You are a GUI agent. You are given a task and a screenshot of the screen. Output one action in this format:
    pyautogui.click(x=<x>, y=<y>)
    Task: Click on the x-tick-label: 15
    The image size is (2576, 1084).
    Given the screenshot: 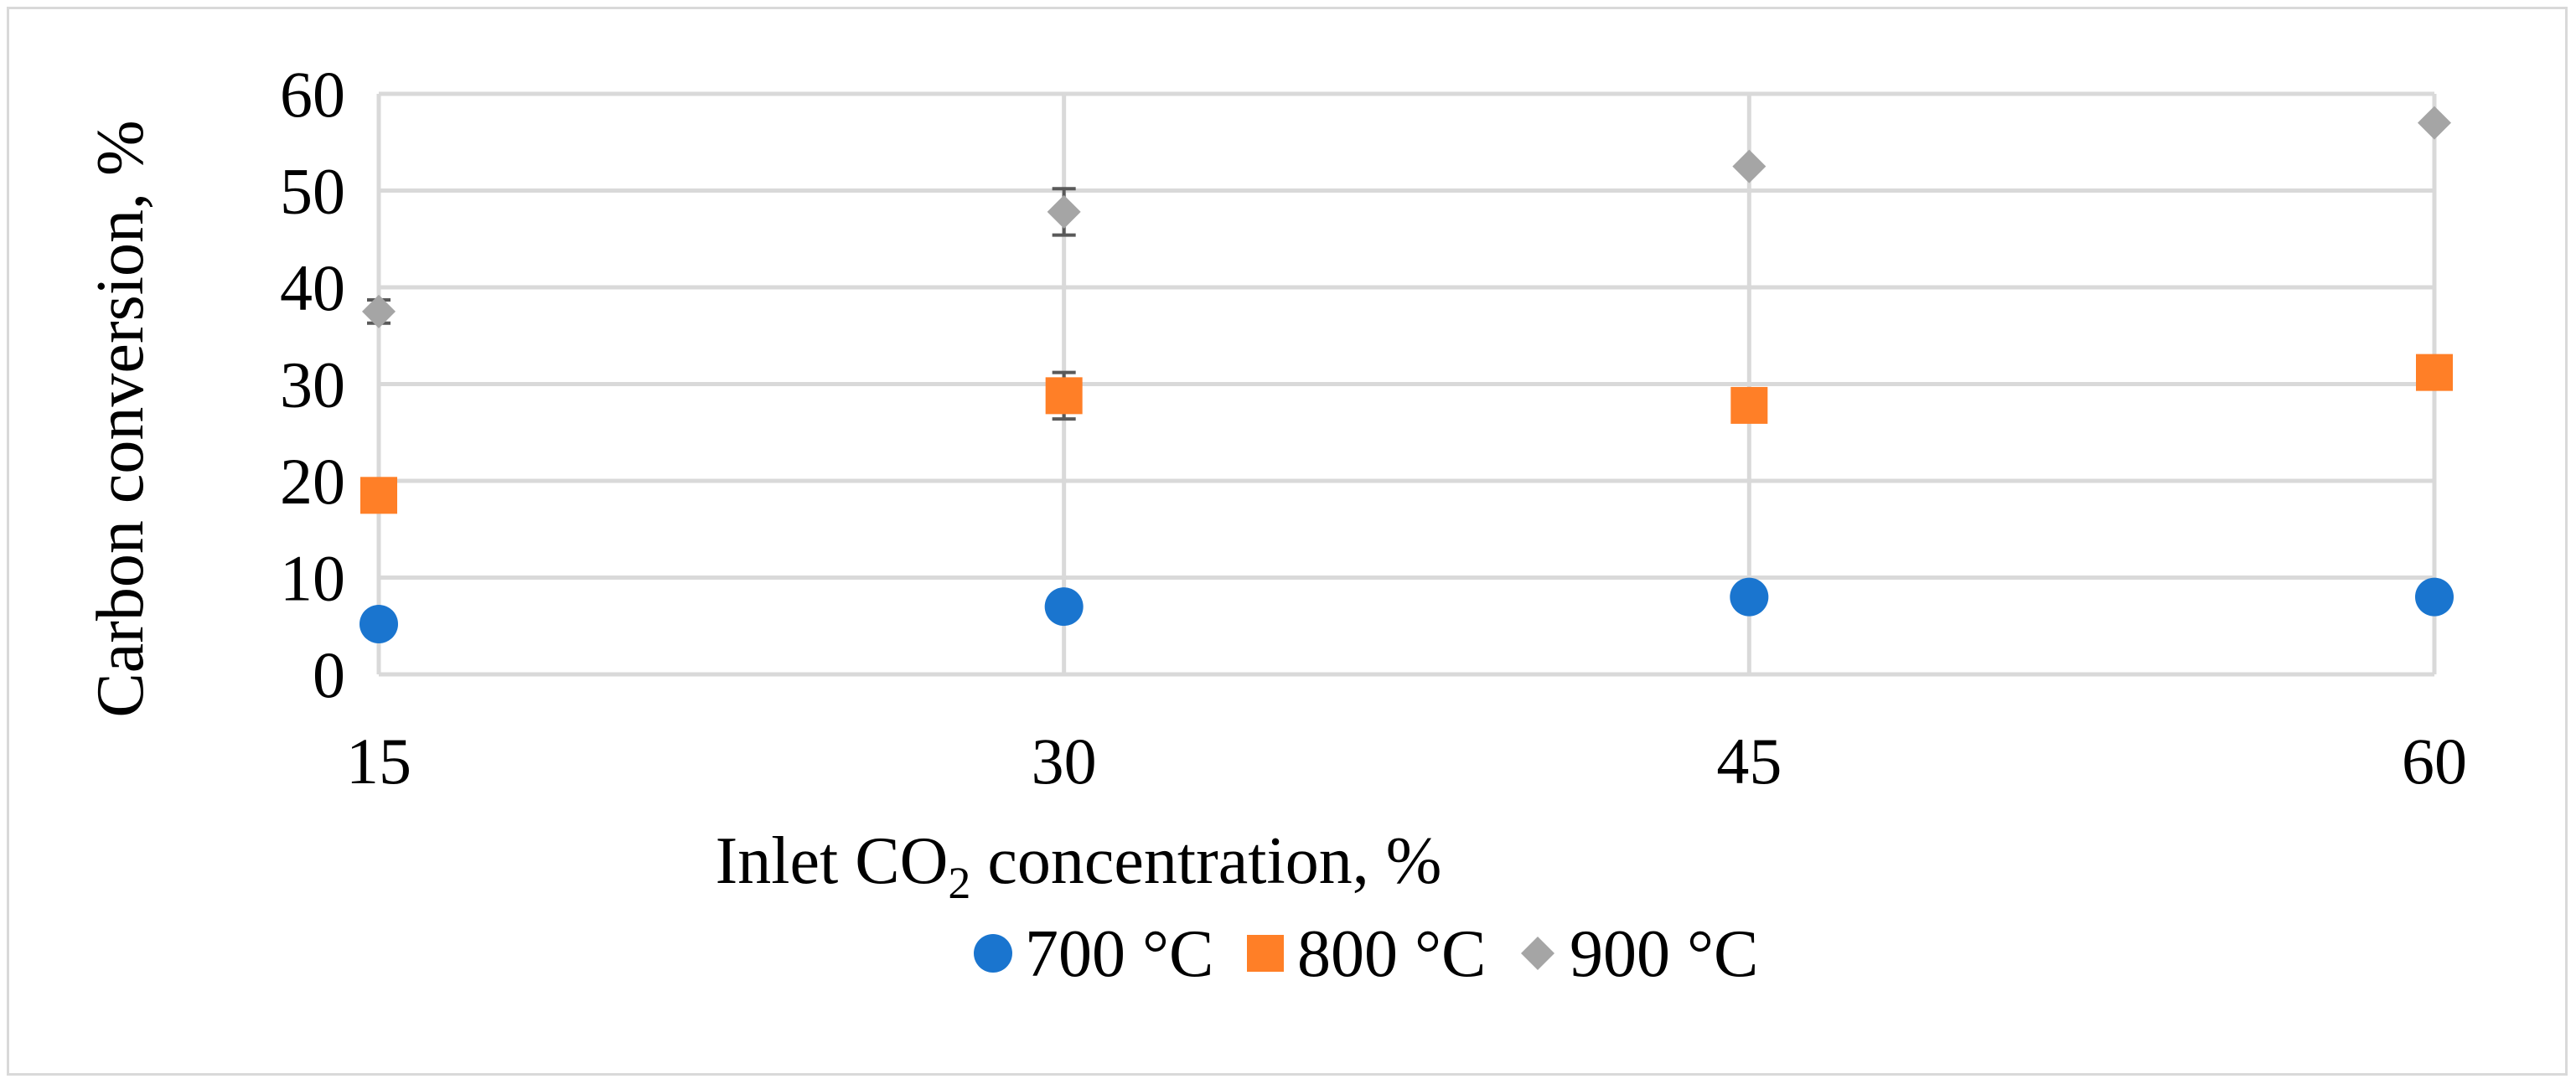 What is the action you would take?
    pyautogui.click(x=378, y=761)
    